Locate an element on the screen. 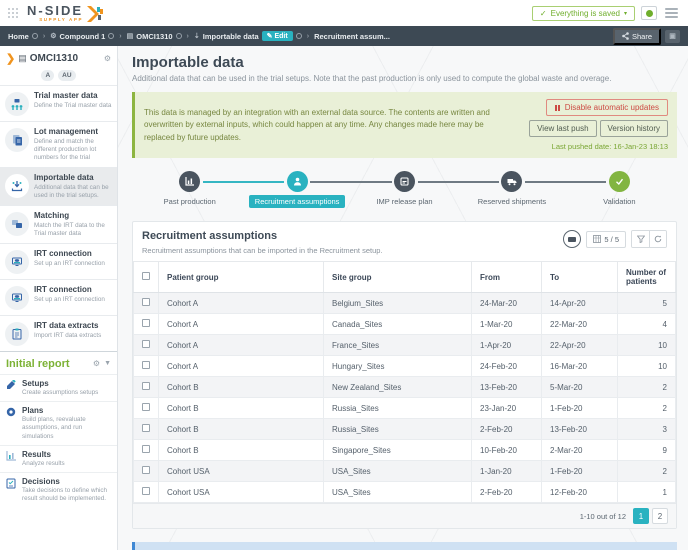 The width and height of the screenshot is (688, 550). refresh-button is located at coordinates (657, 239).